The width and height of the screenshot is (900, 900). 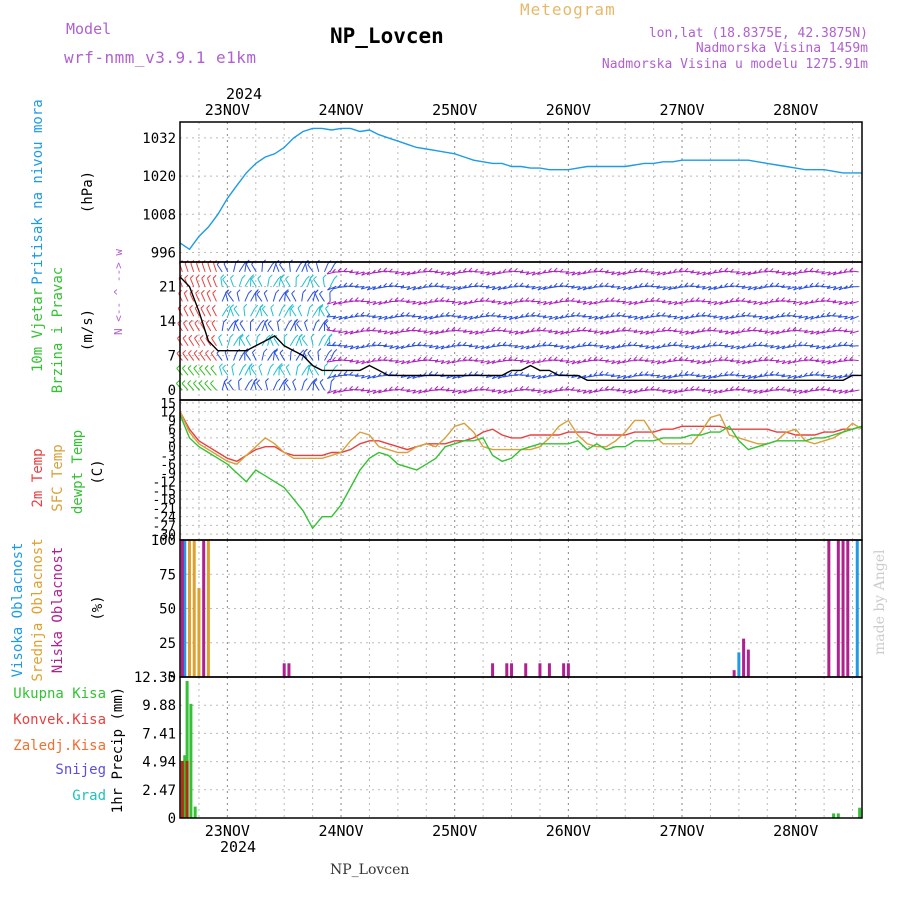 I want to click on x-tick-label-bottom: 23NOV, so click(x=227, y=831).